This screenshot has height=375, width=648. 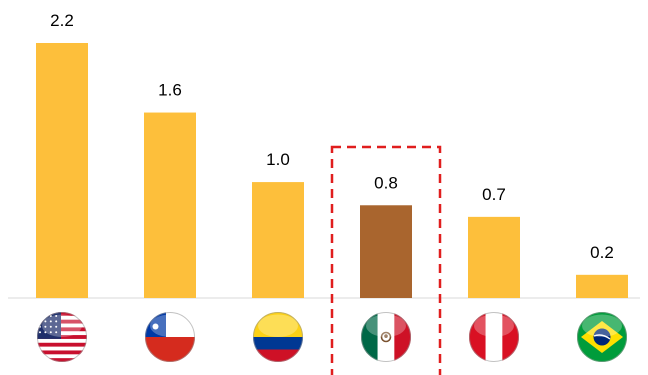 I want to click on chile-flag-icon, so click(x=170, y=337).